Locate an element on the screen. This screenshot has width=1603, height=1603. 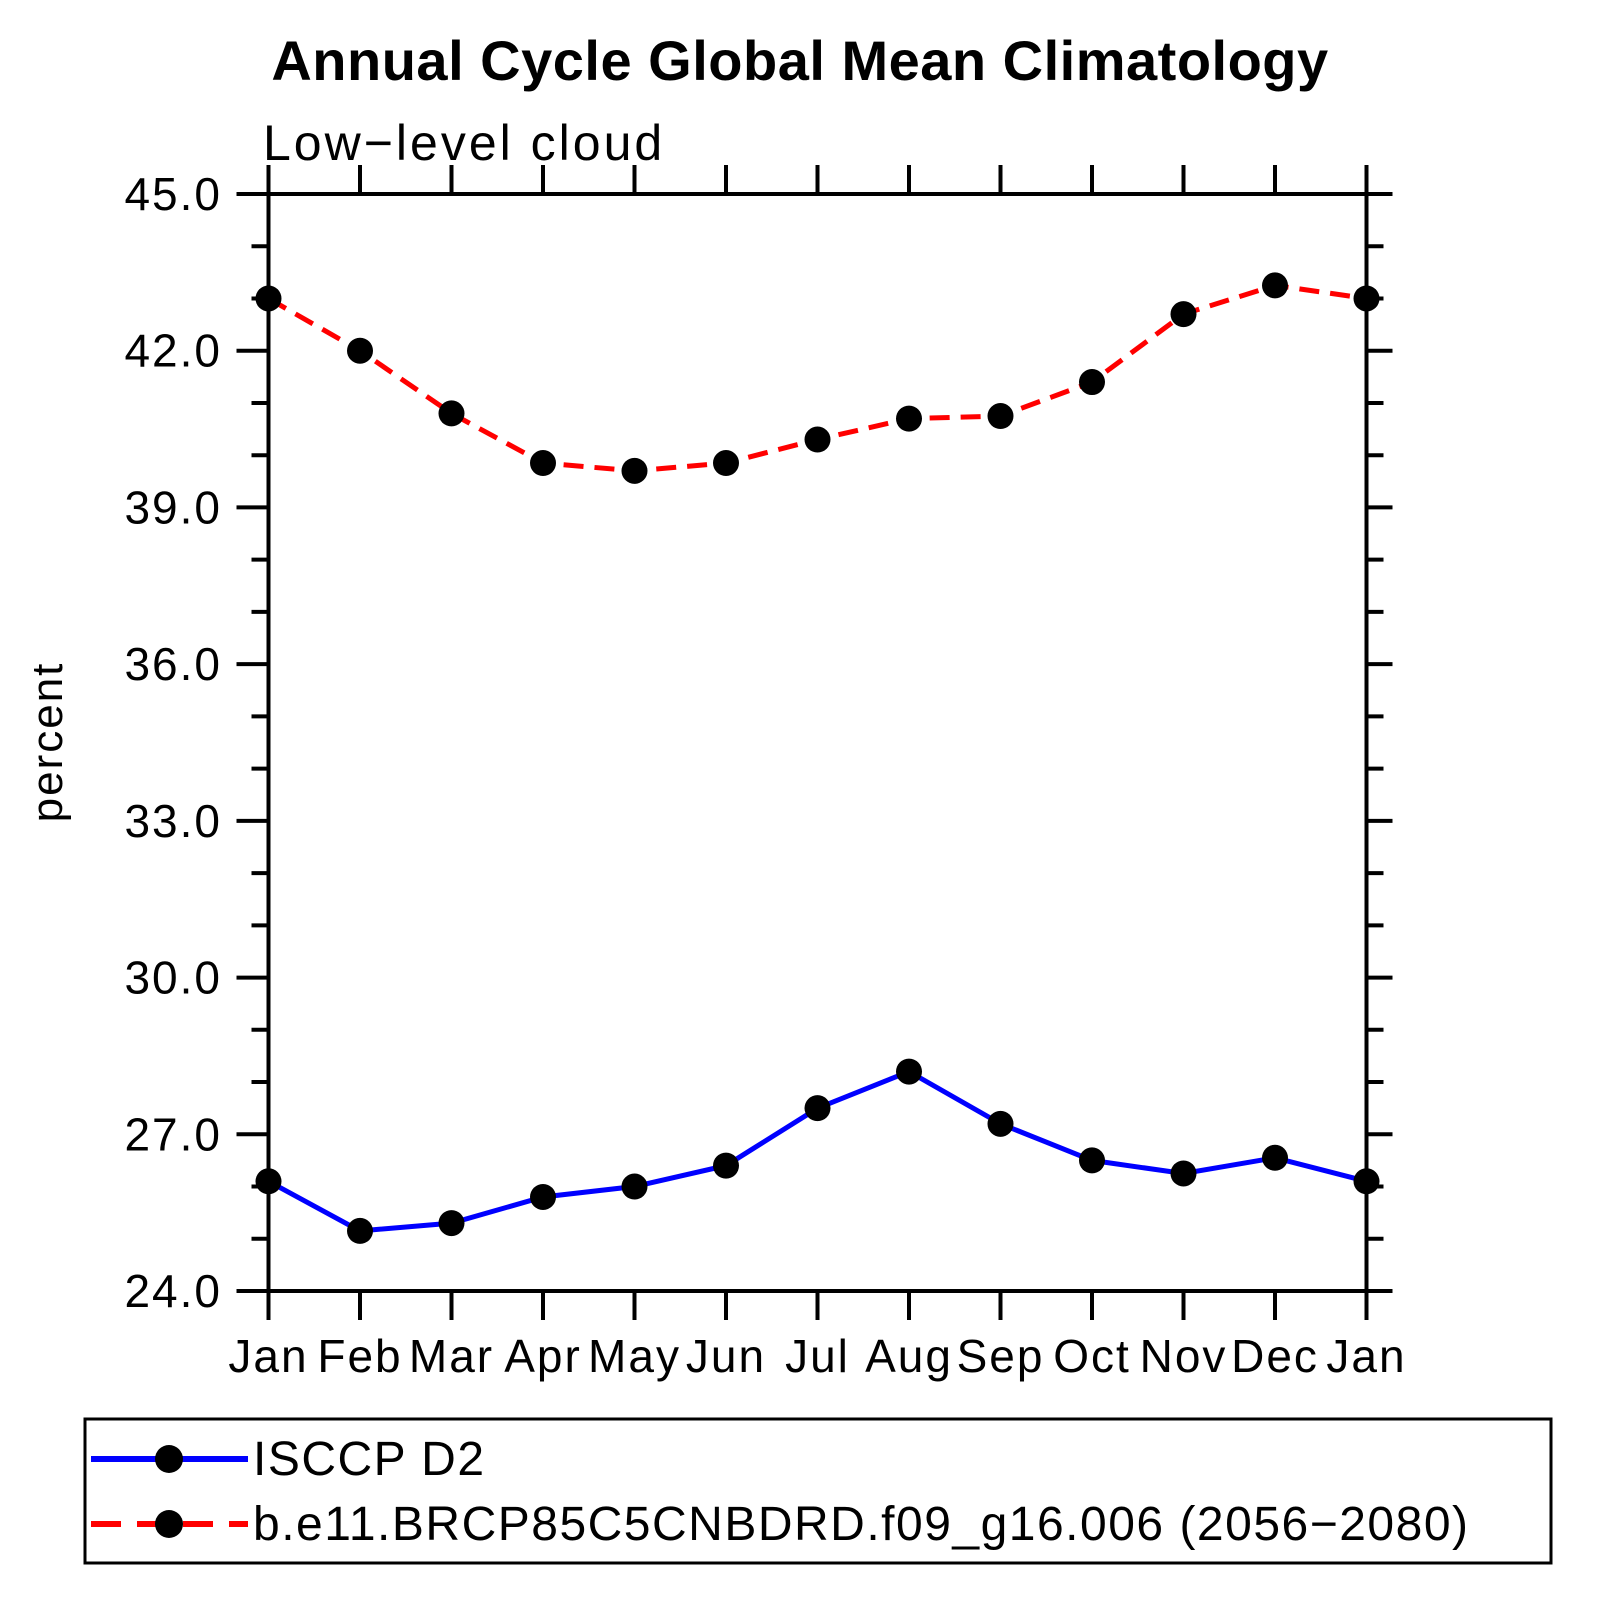
x-tick-label: Jul is located at coordinates (817, 1356).